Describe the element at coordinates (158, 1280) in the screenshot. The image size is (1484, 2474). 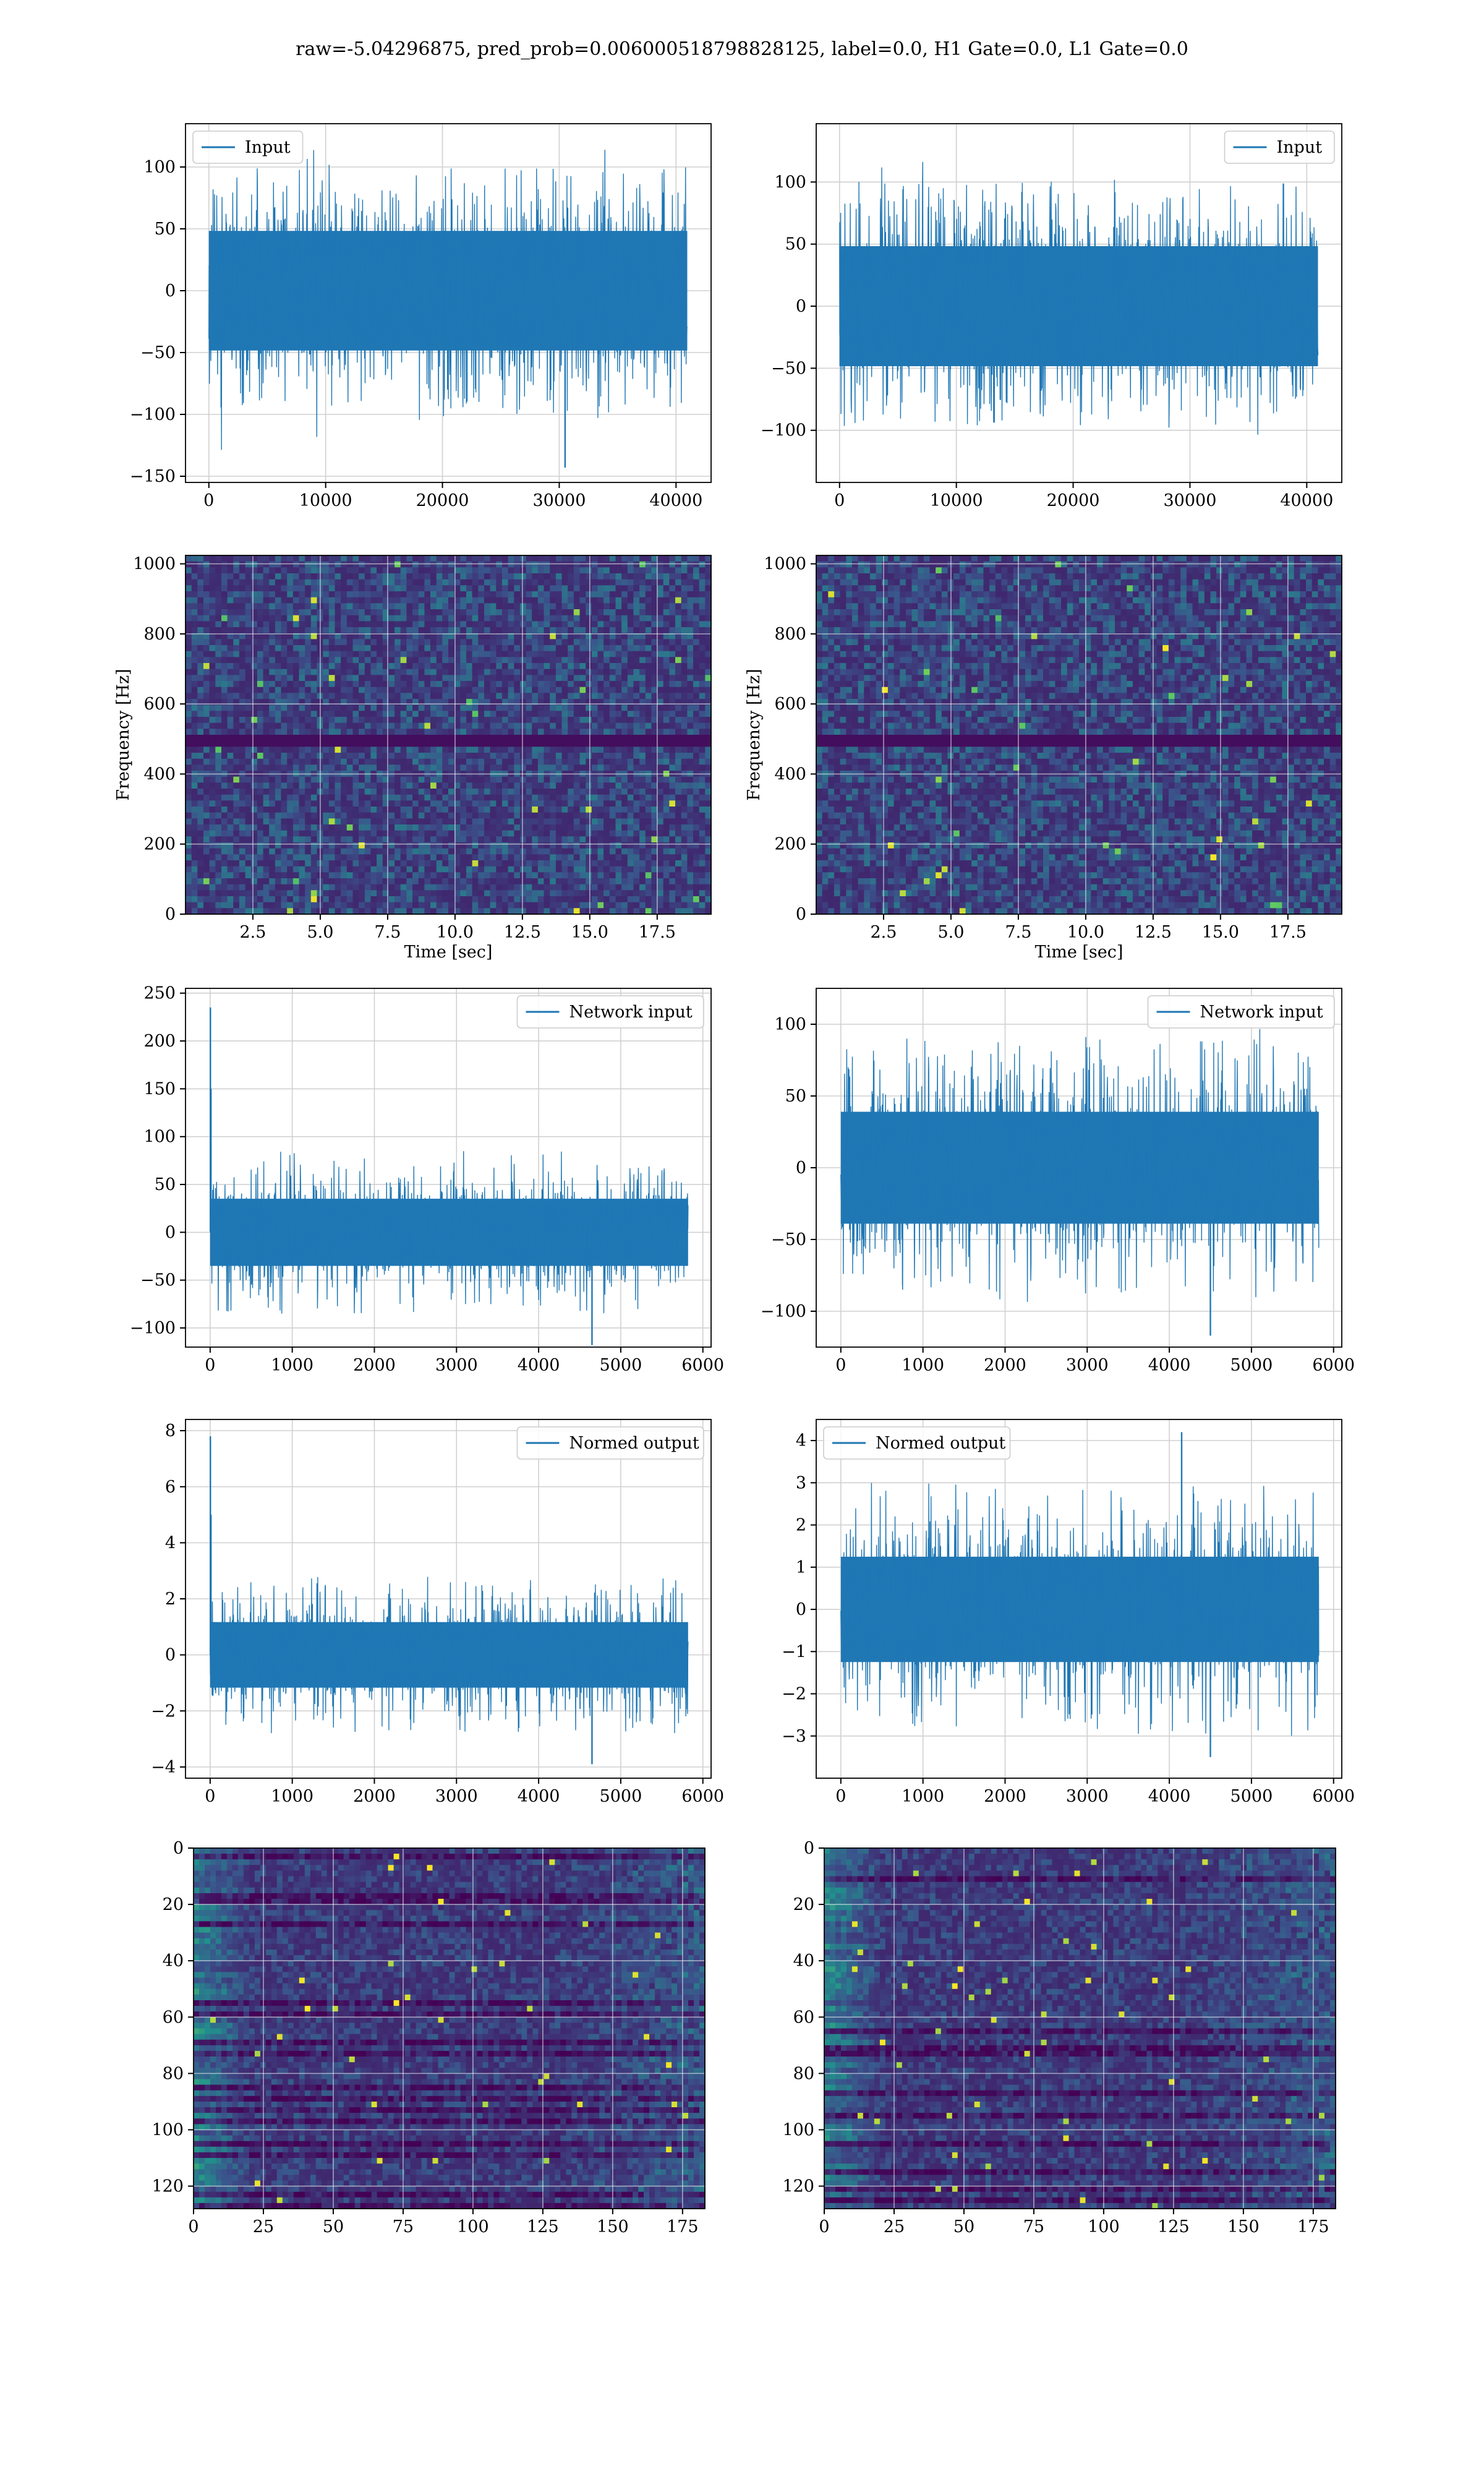
I see `row3-left-y-tick-label-1: −50` at that location.